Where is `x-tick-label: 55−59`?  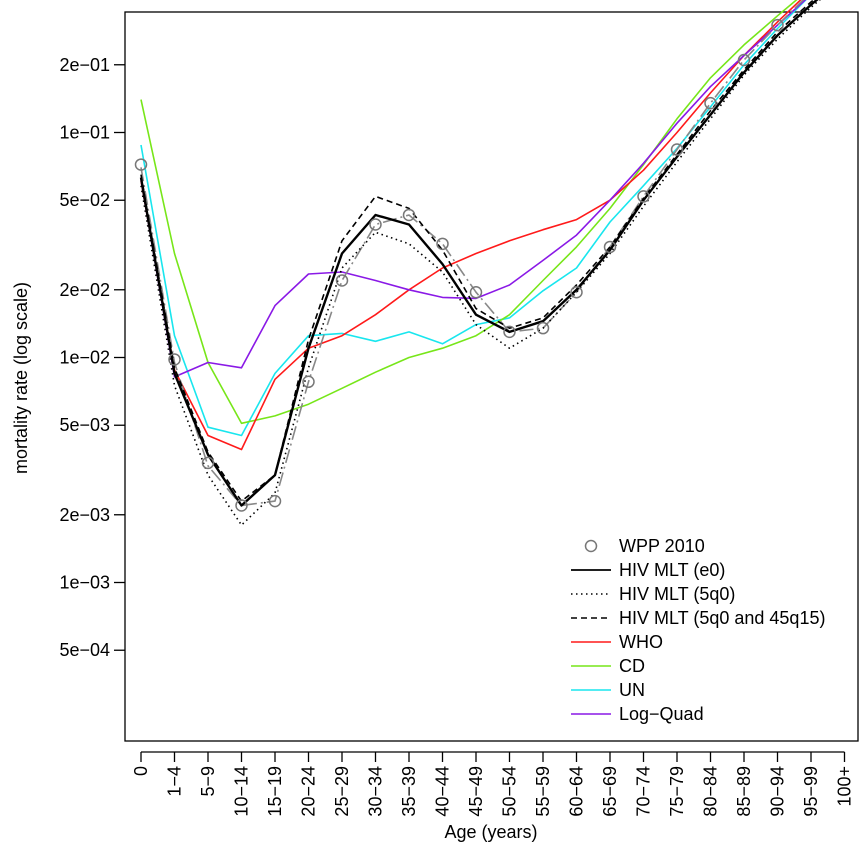
x-tick-label: 55−59 is located at coordinates (543, 791).